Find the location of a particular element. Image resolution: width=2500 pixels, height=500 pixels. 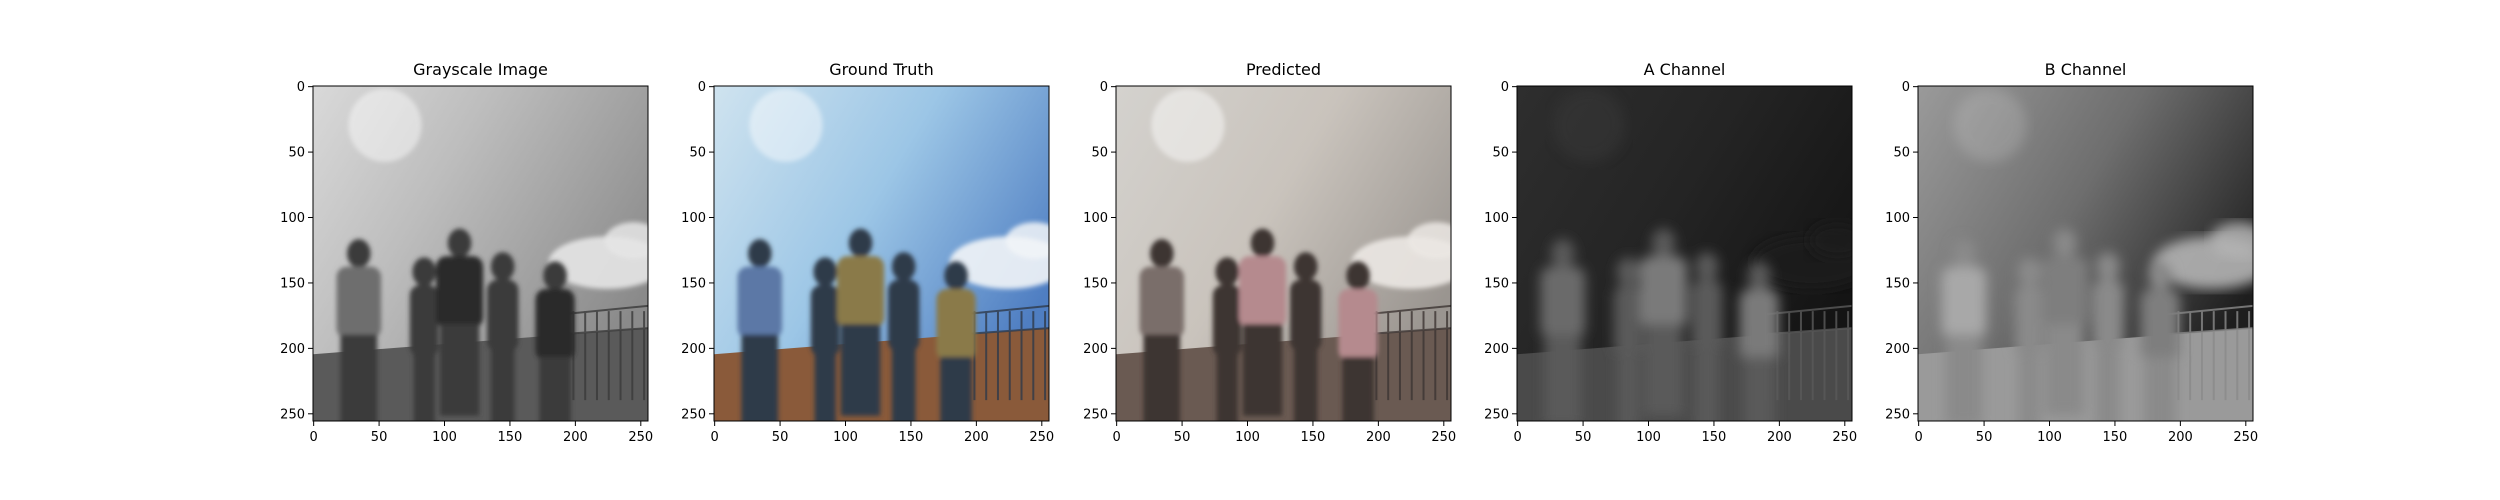

panel-title: A Channel is located at coordinates (1684, 69).